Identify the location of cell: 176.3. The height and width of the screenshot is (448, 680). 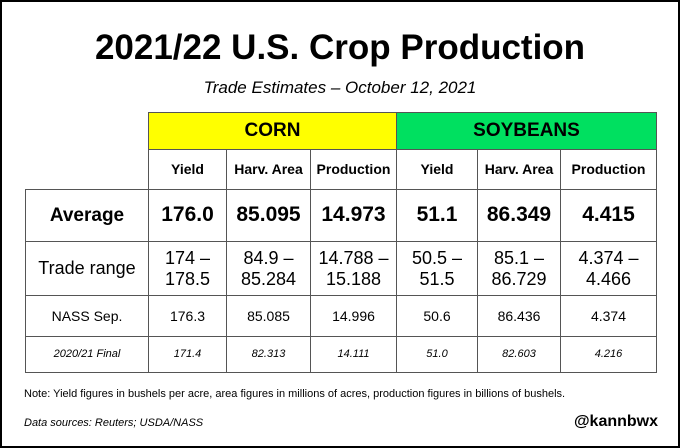
(187, 316).